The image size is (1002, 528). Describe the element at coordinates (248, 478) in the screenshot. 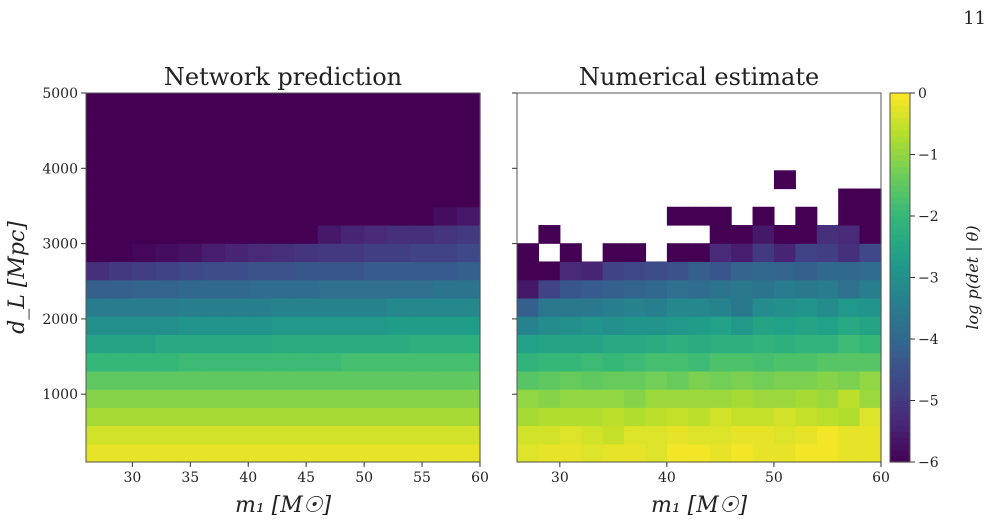

I see `x-tick-label: 40` at that location.